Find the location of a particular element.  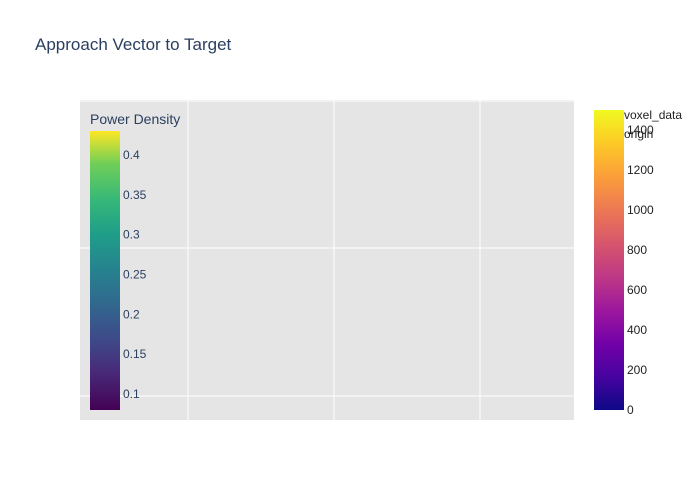

colorbar-voxel-data-tick-label: 600 is located at coordinates (637, 290).